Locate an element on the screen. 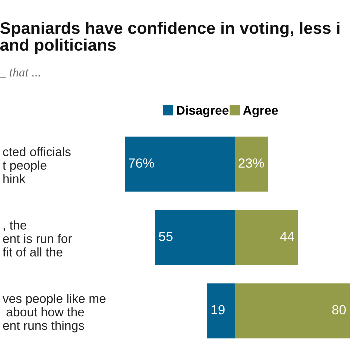  y-tick-label: cted officials t people hink is located at coordinates (36, 165).